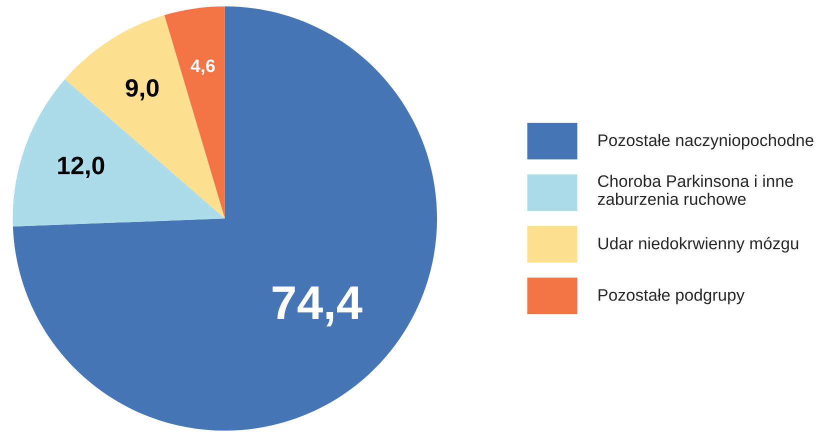 The image size is (833, 437). I want to click on data-label: 74,4, so click(317, 306).